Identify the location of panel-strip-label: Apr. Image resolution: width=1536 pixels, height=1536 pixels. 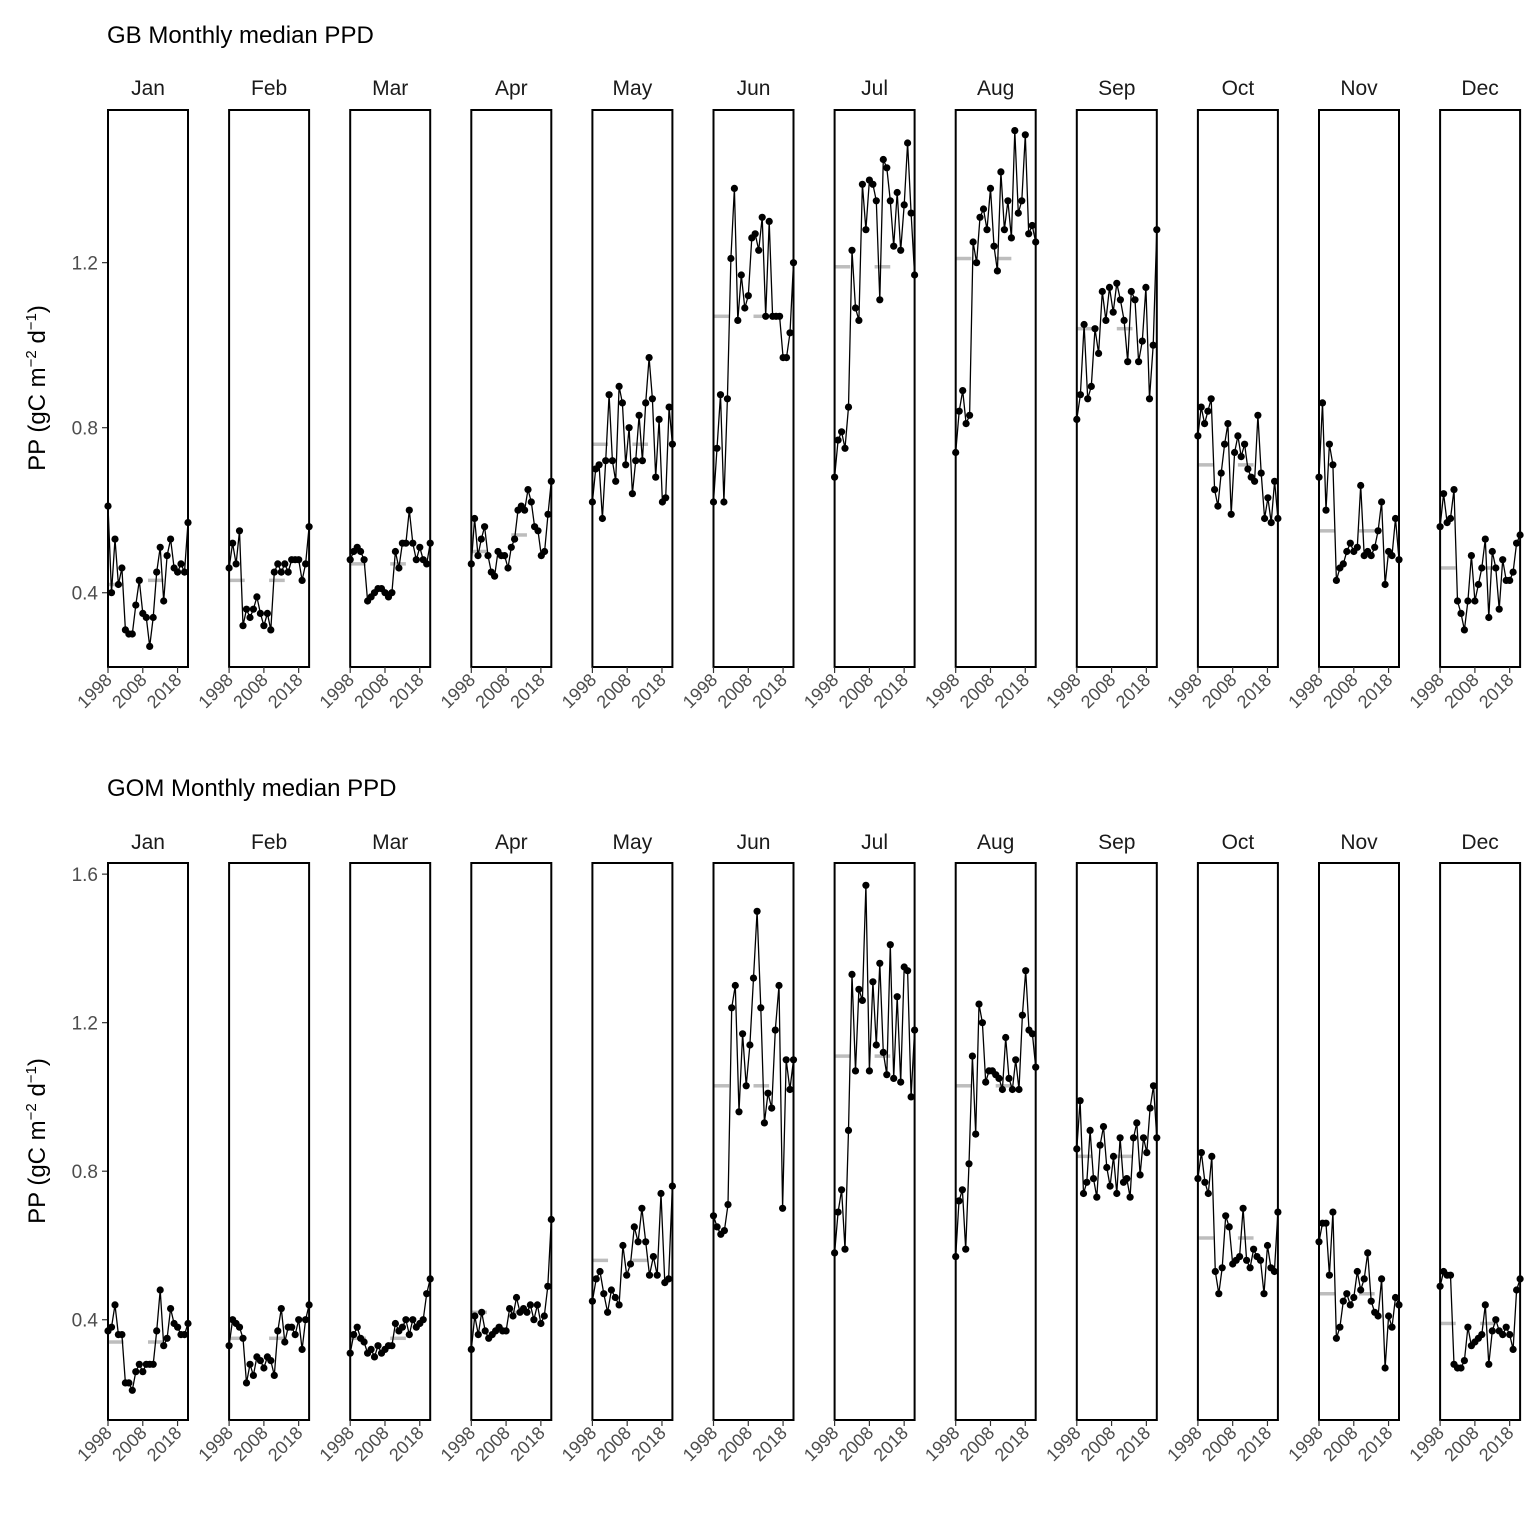
(511, 842).